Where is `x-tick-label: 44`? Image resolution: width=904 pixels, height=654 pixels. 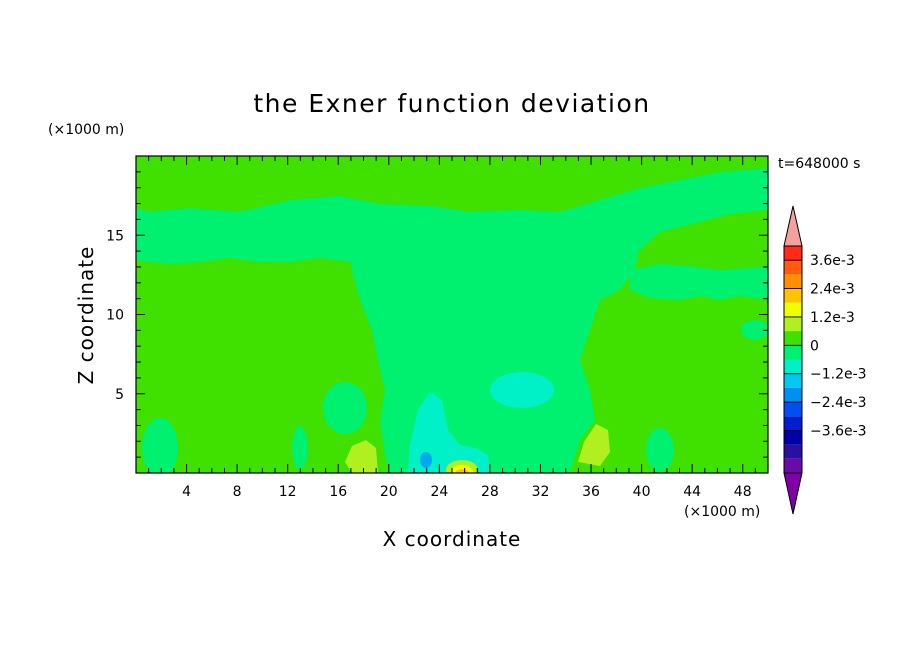
x-tick-label: 44 is located at coordinates (692, 492).